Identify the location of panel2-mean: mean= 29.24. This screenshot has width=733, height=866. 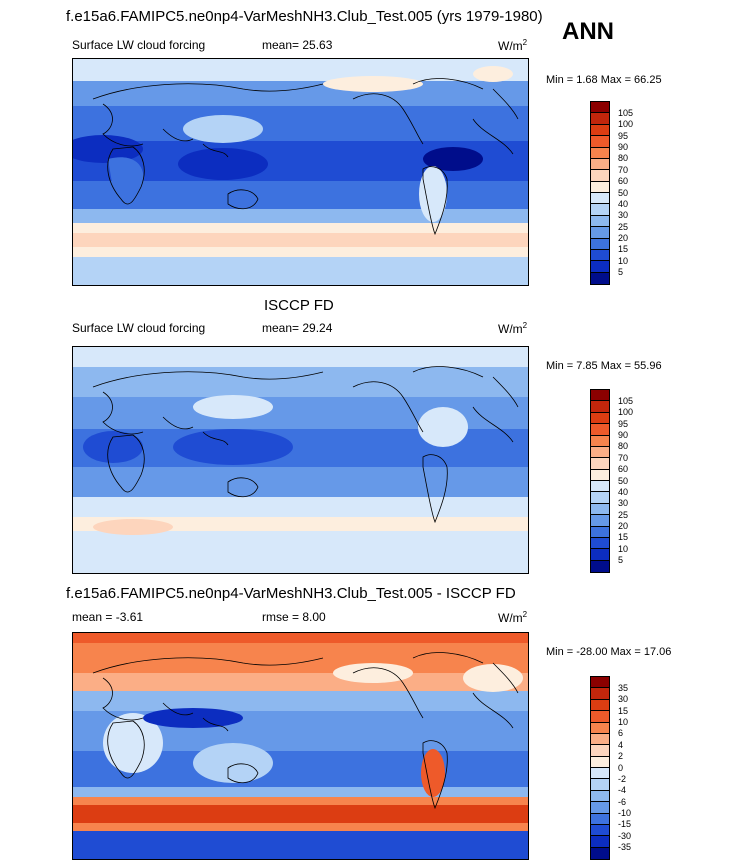
(297, 328).